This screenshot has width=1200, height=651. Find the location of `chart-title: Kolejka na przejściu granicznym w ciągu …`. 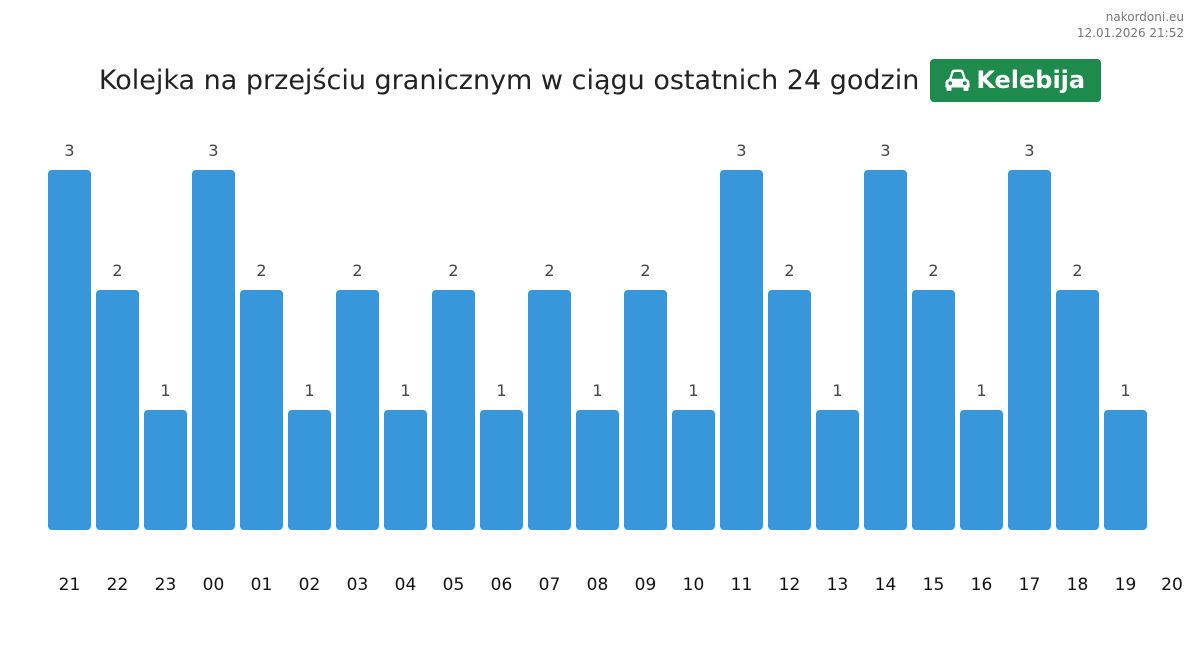

chart-title: Kolejka na przejściu granicznym w ciągu … is located at coordinates (509, 80).